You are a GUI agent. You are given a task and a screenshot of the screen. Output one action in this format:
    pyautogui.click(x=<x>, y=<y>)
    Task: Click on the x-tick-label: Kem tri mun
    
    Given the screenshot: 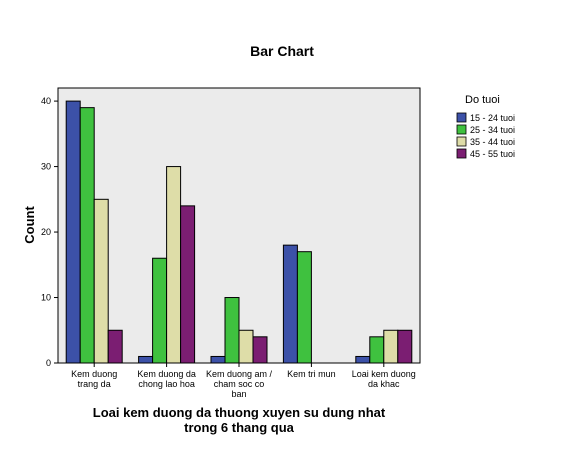 What is the action you would take?
    pyautogui.click(x=311, y=374)
    